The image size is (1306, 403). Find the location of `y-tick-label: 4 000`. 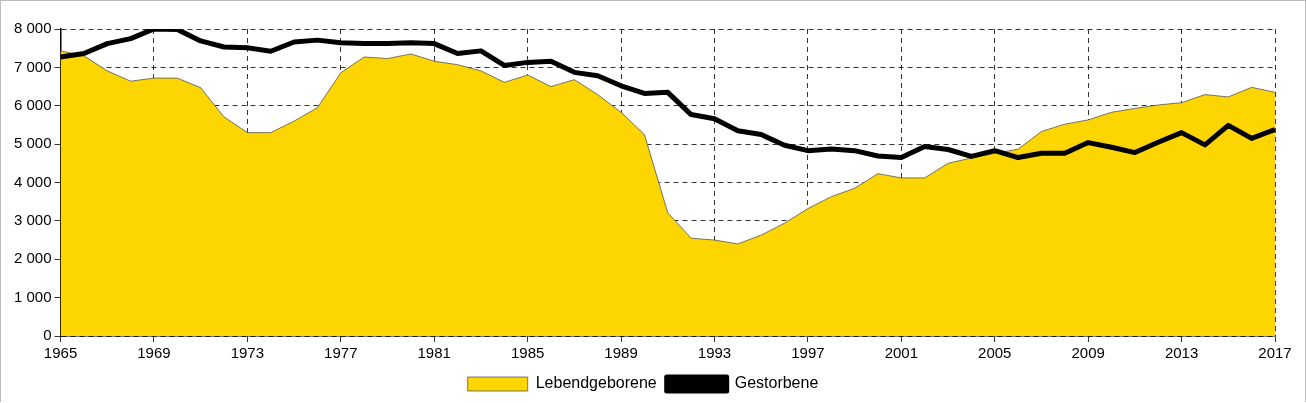

y-tick-label: 4 000 is located at coordinates (32, 181).